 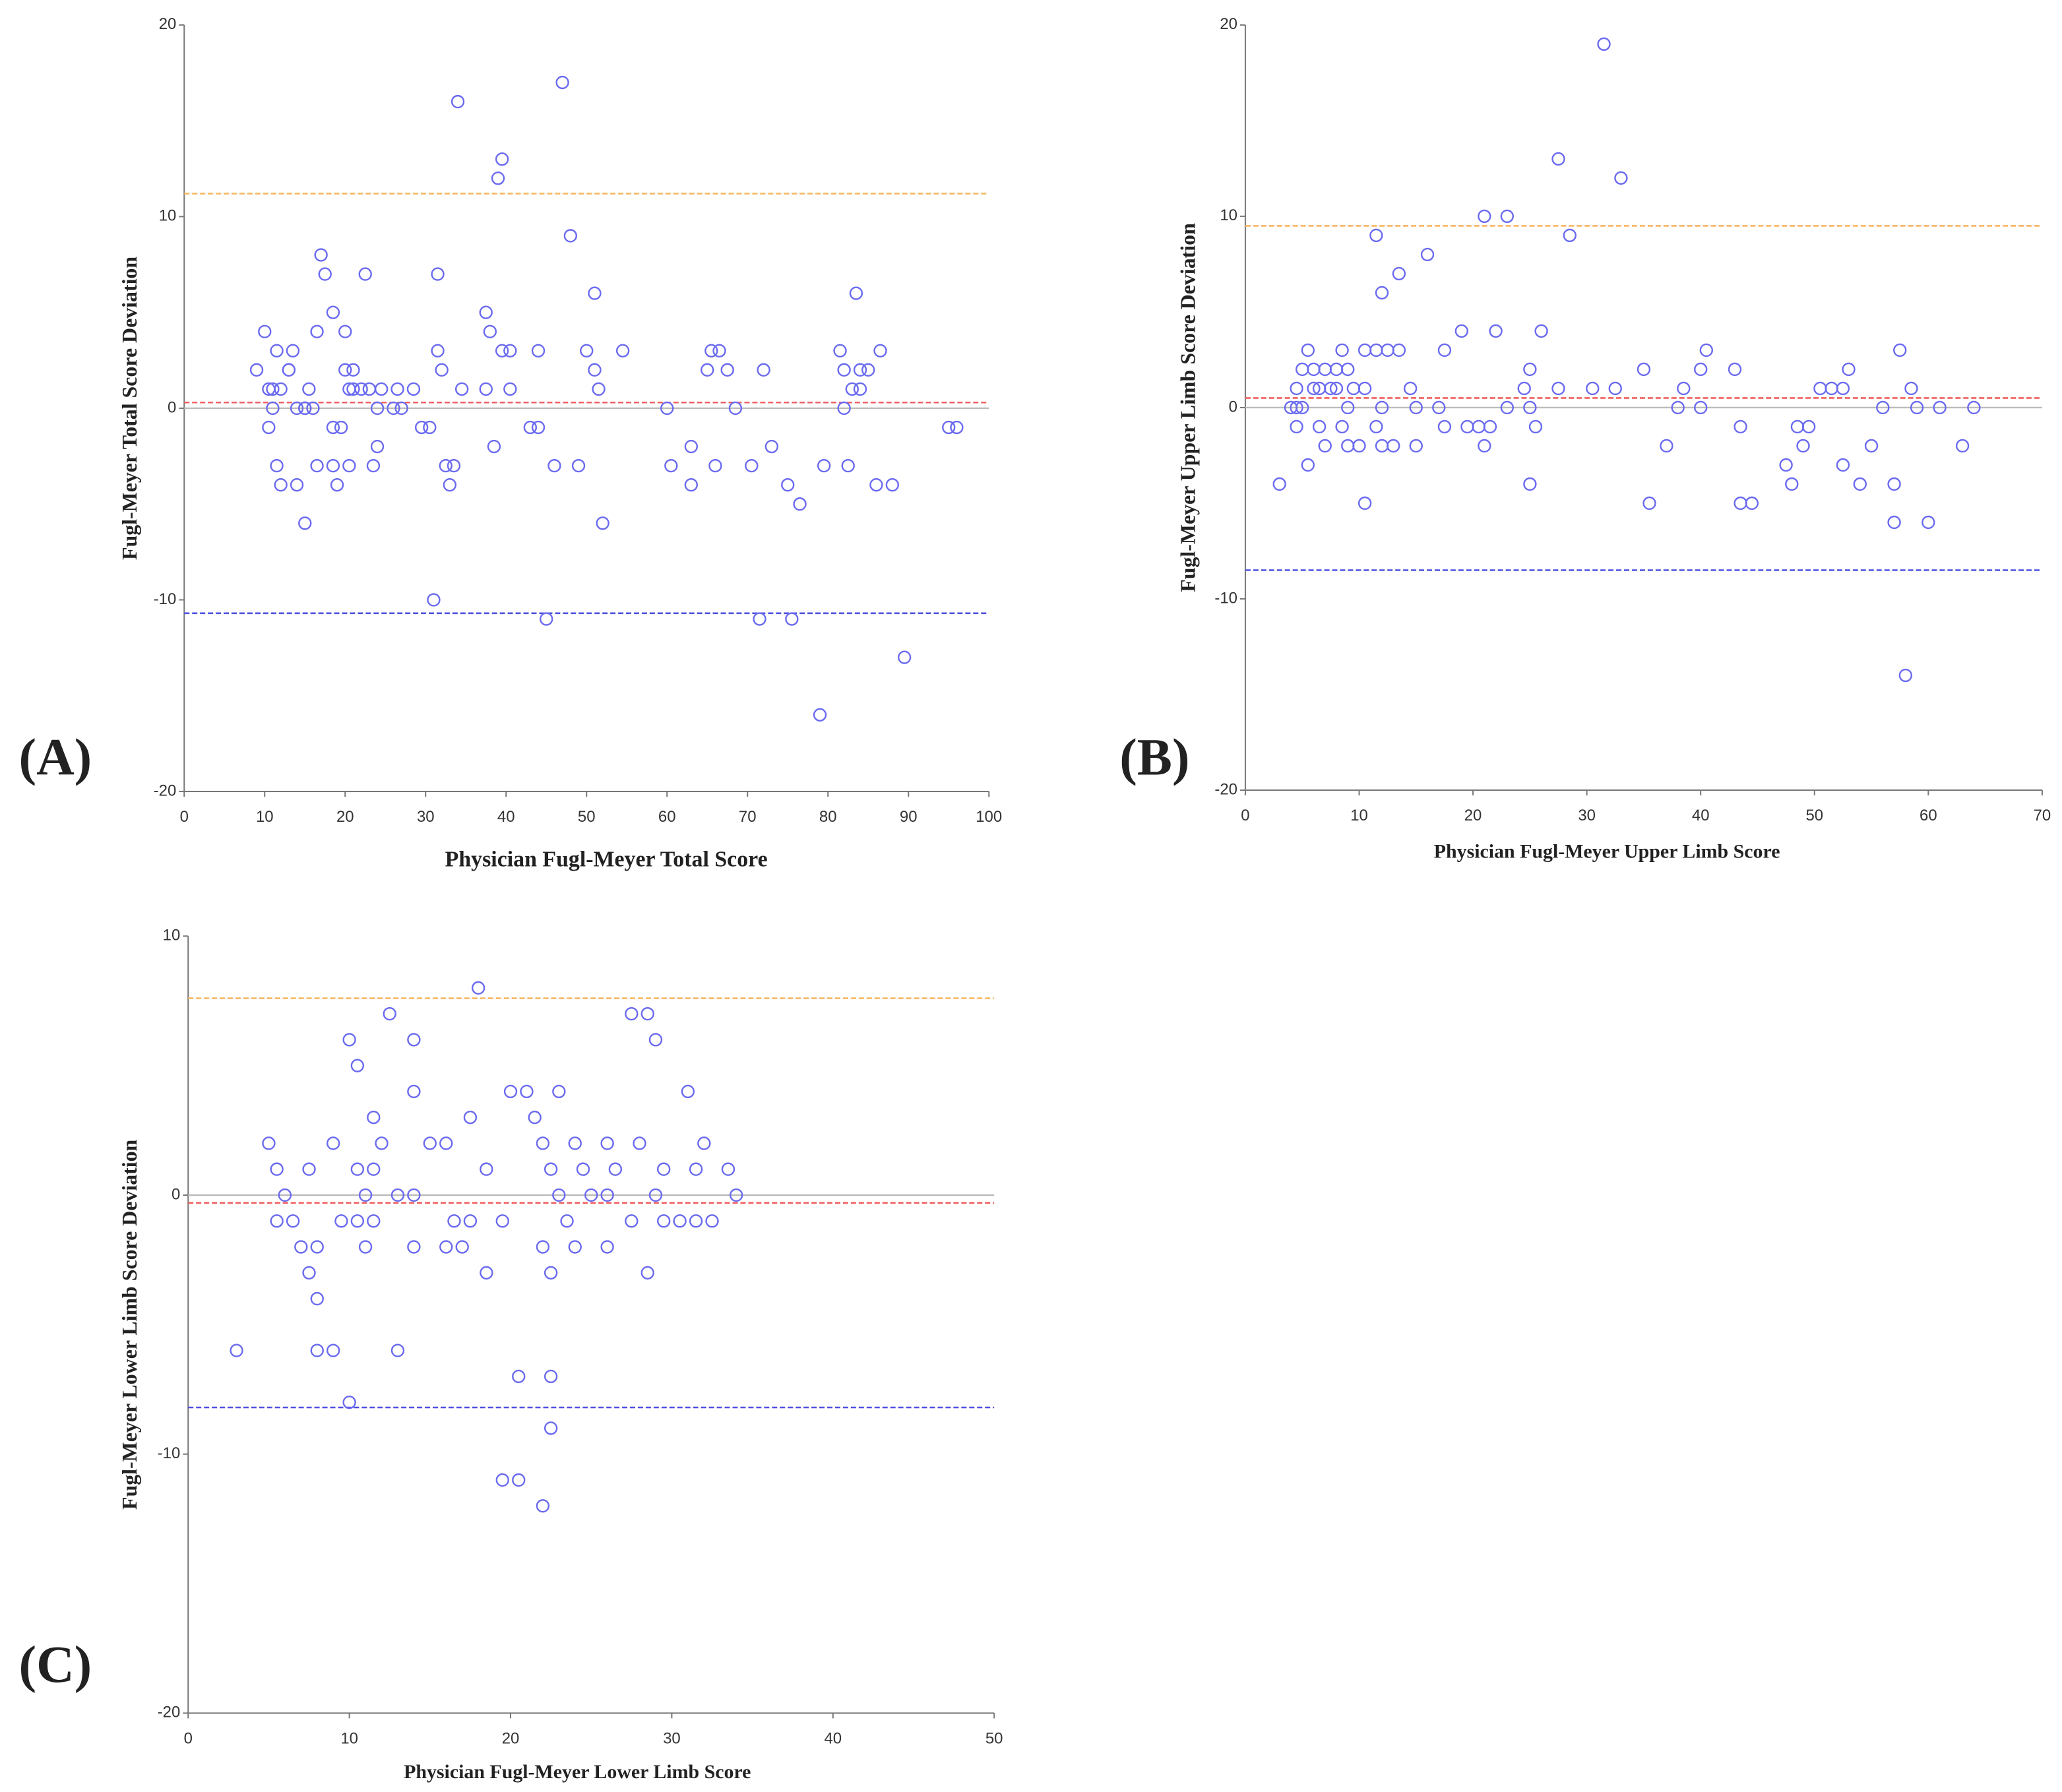 What do you see at coordinates (168, 24) in the screenshot?
I see `y-tick-label: 20` at bounding box center [168, 24].